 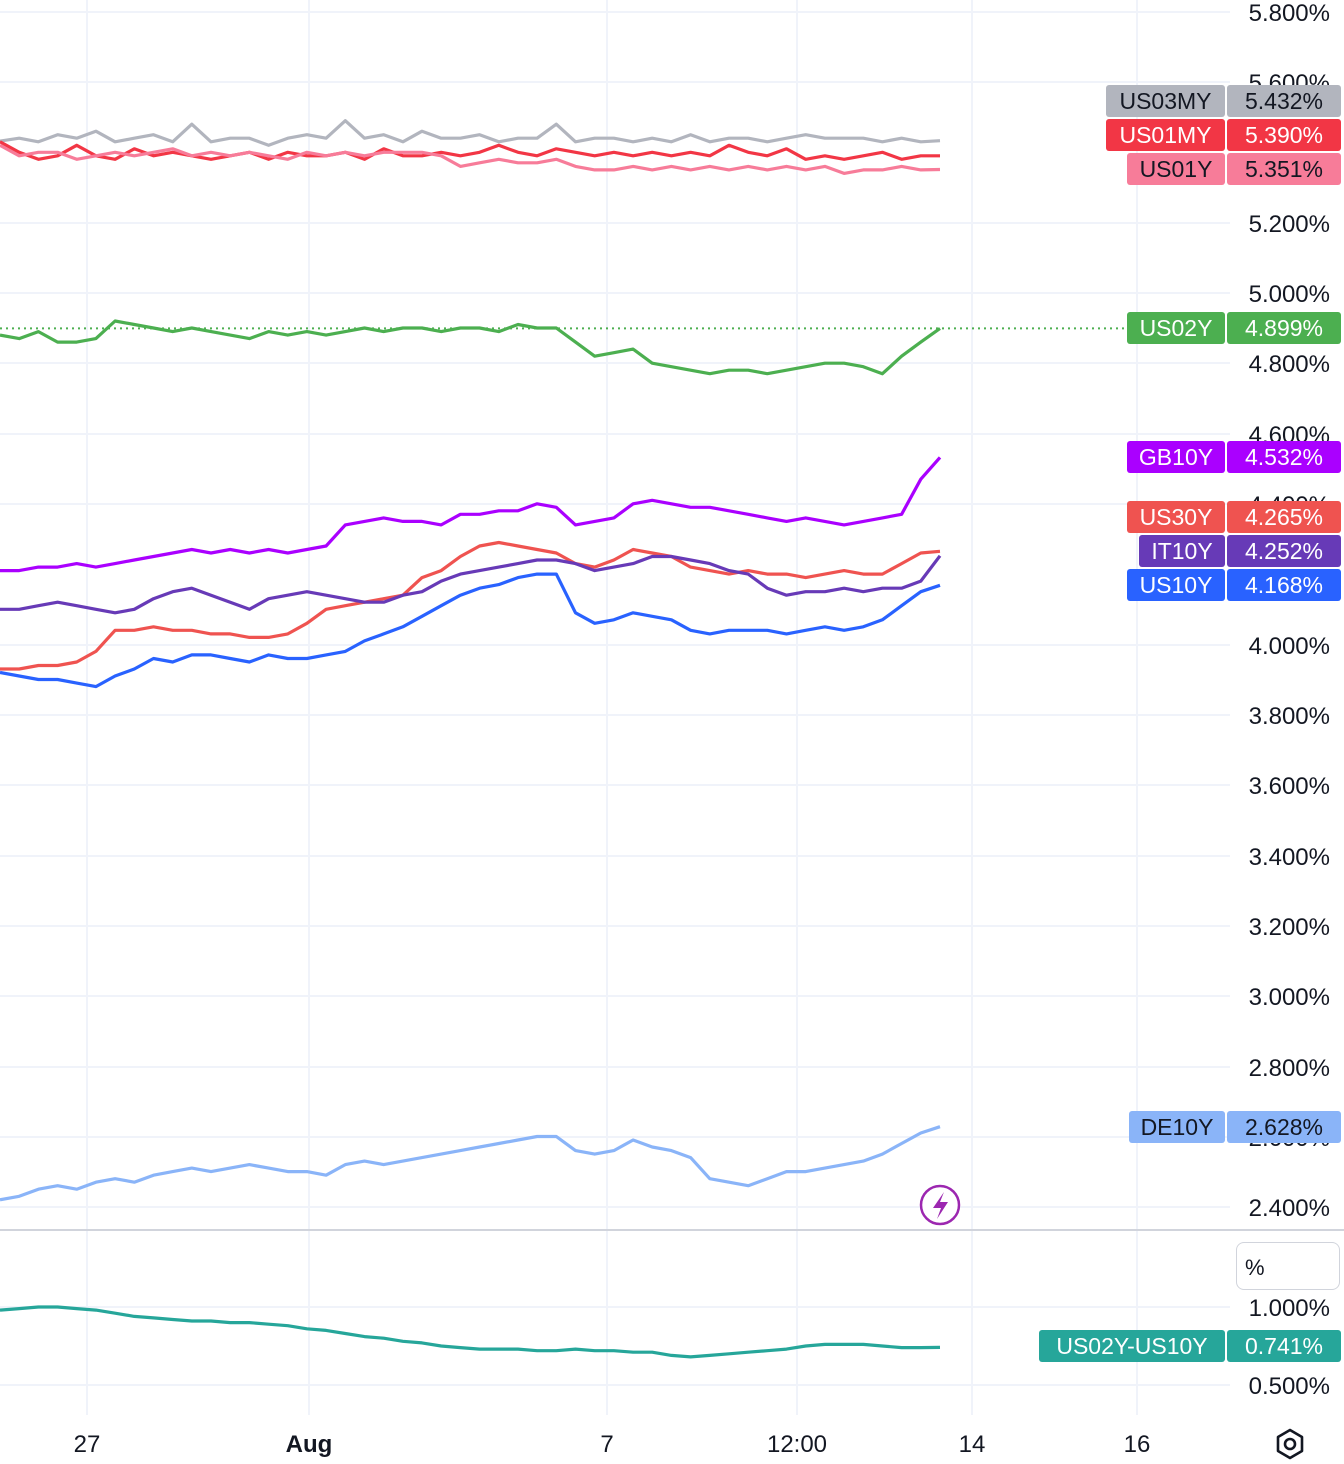 What do you see at coordinates (940, 1205) in the screenshot?
I see `lightning-icon` at bounding box center [940, 1205].